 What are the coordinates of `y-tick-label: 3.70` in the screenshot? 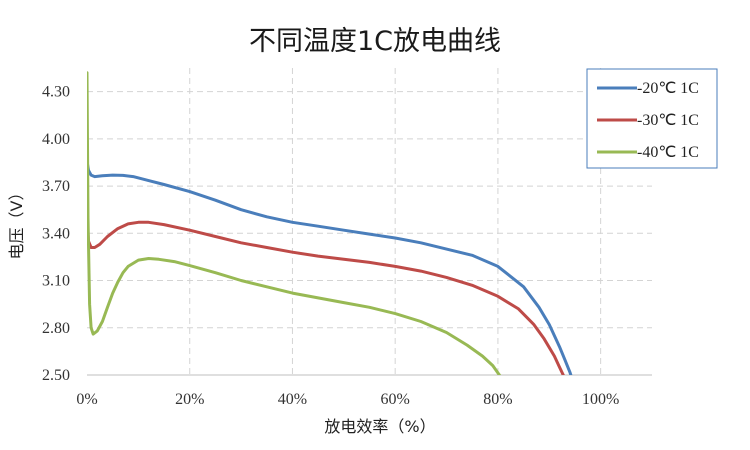 It's located at (56, 186).